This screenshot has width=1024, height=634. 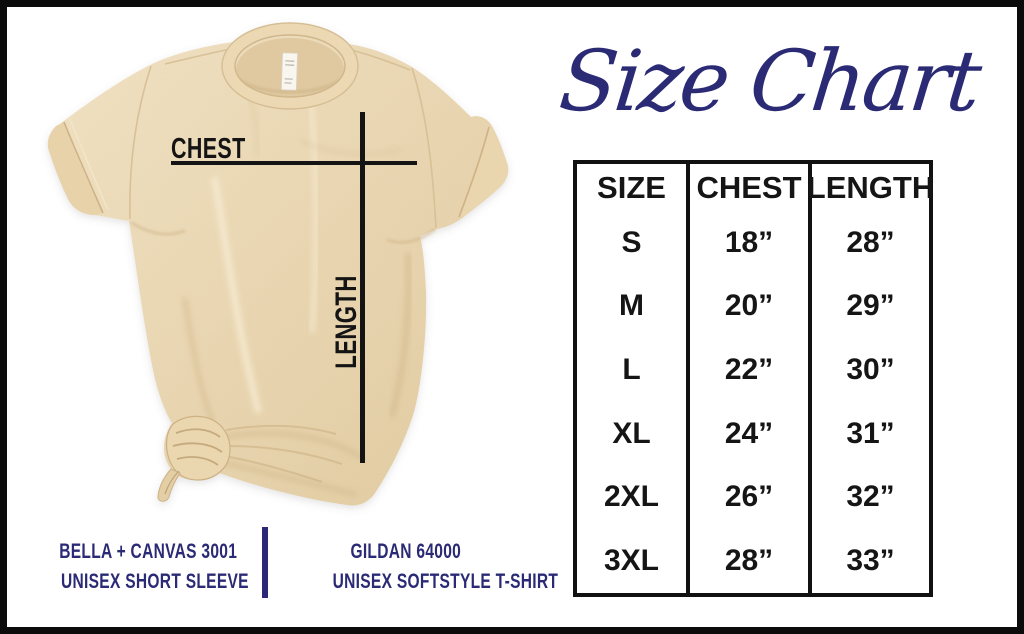 I want to click on table-cell-chest: 18”, so click(x=751, y=243).